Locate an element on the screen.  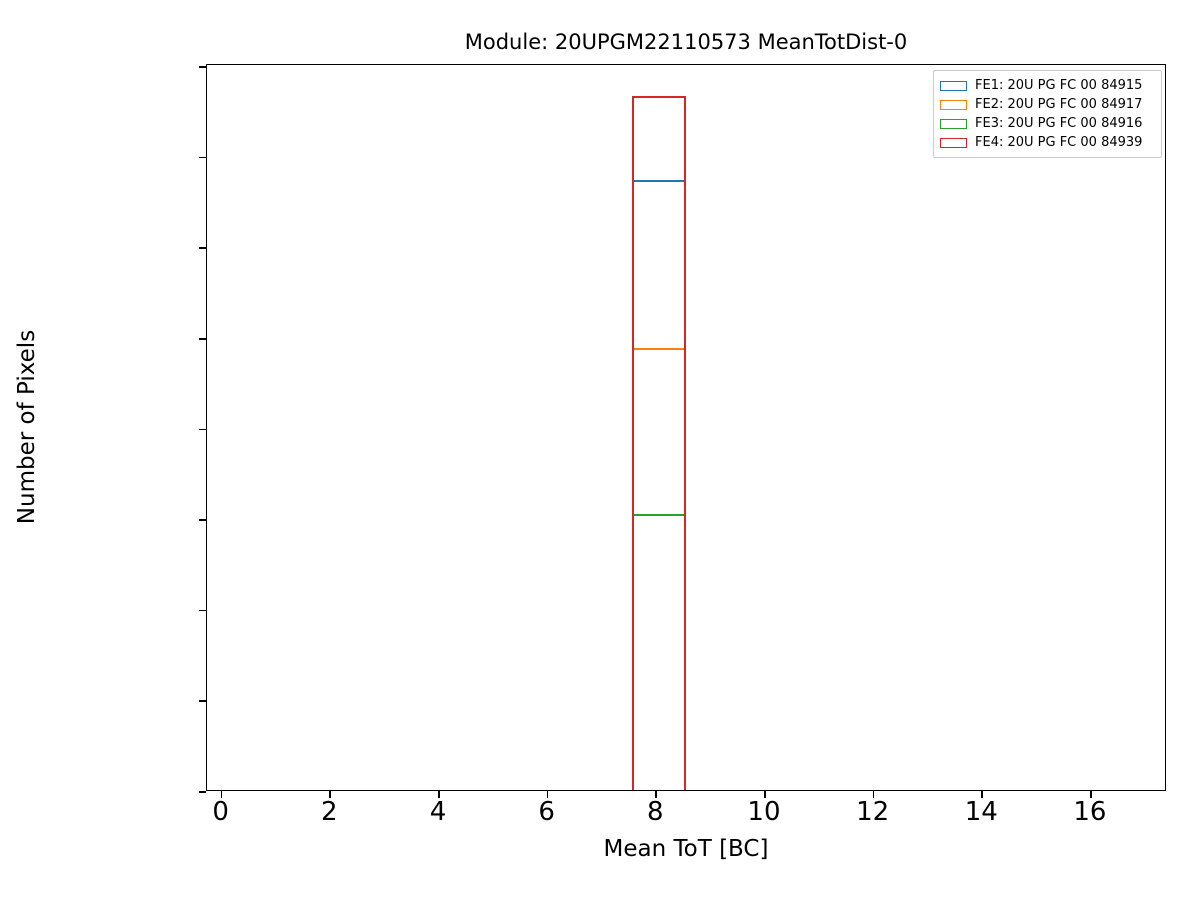
legend-item-label: FE3: 20U PG FC 00 84916 is located at coordinates (1059, 123).